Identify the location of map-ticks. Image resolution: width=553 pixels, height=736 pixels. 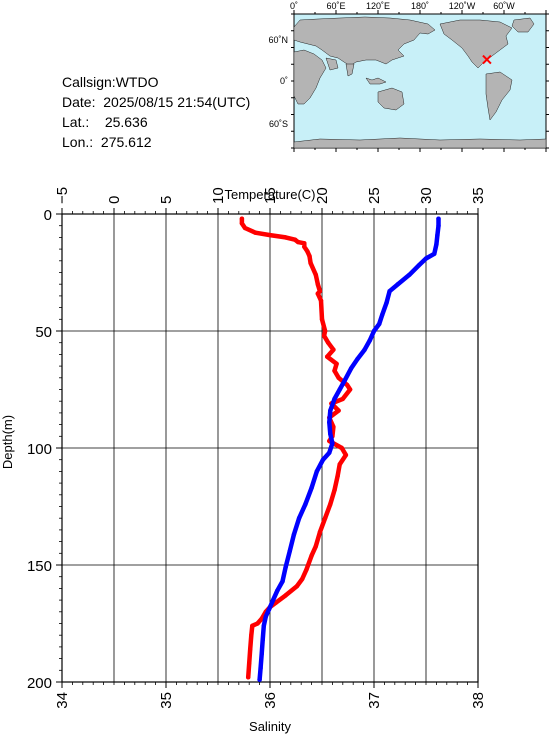
(420, 81).